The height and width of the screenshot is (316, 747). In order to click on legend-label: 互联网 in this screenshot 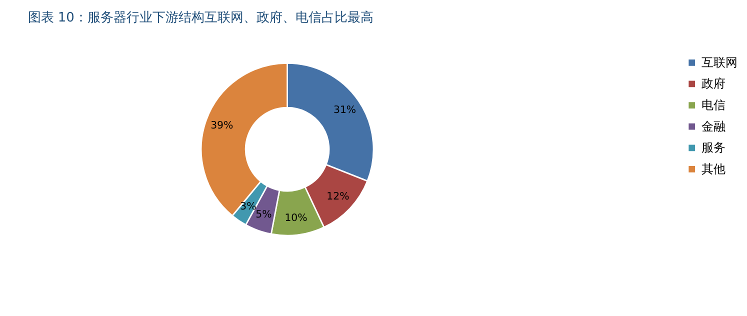, I will do `click(720, 62)`.